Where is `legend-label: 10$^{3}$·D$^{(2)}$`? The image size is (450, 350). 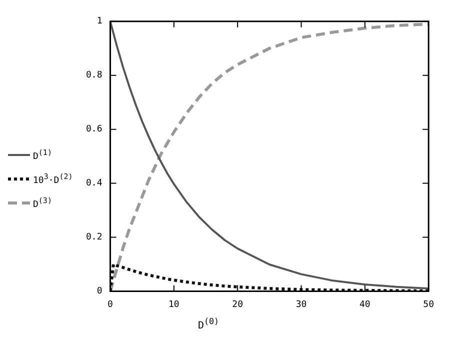
legend-label: 10$^{3}$·D$^{(2)}$ is located at coordinates (53, 179).